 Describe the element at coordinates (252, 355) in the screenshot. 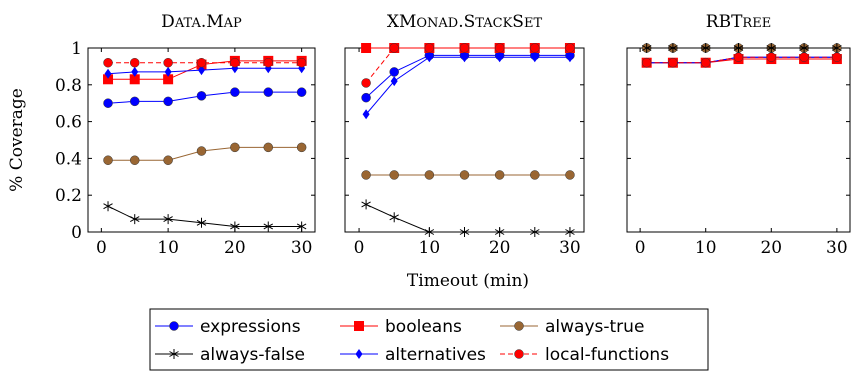

I see `legend-label: always-false` at that location.